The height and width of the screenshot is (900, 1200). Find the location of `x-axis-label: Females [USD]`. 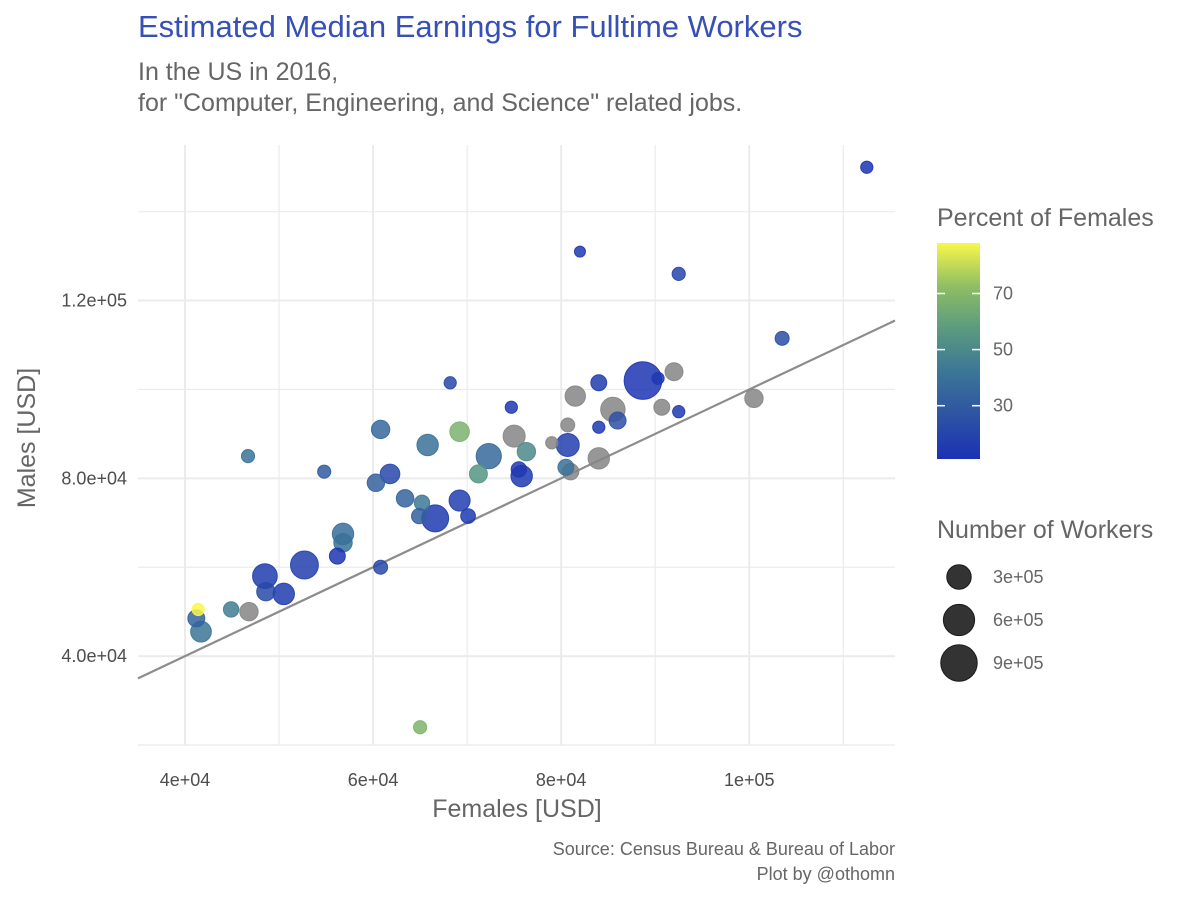

x-axis-label: Females [USD] is located at coordinates (516, 809).